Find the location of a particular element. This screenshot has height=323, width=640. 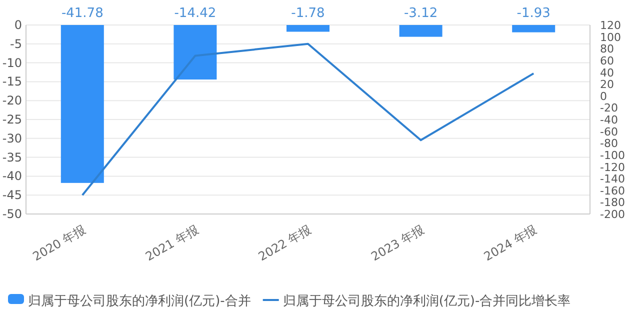

y-tick-label: -20 is located at coordinates (12, 101).